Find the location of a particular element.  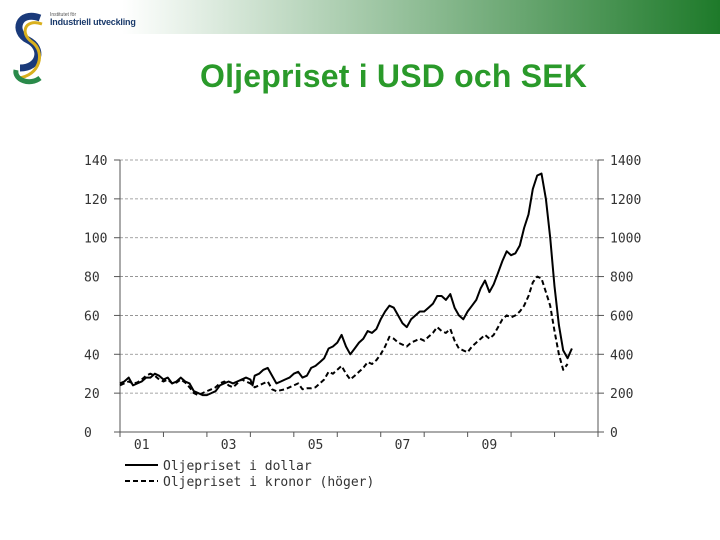

x-tick-label: 07 is located at coordinates (403, 445).